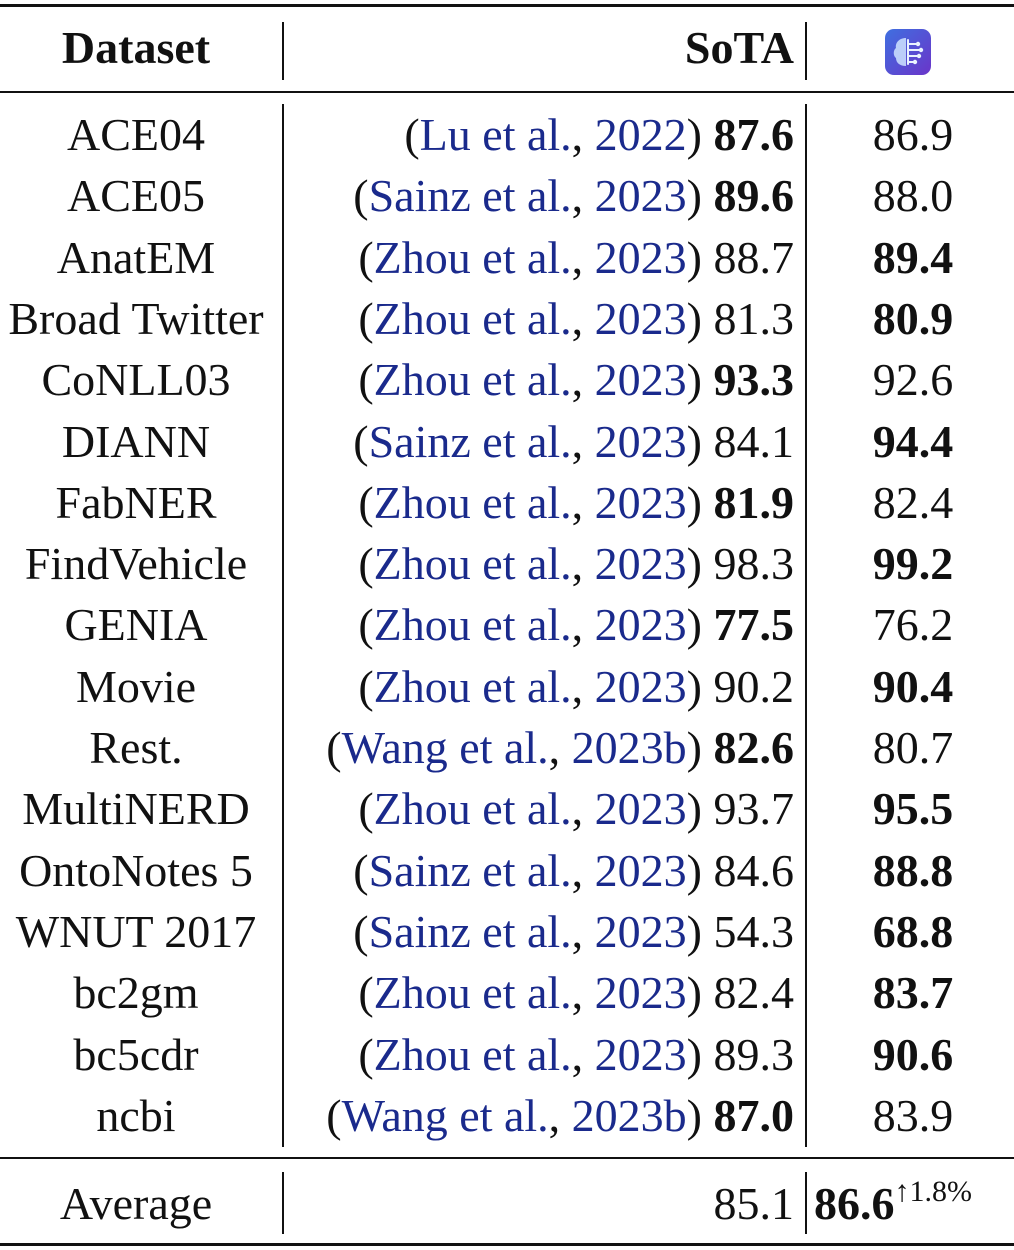 The width and height of the screenshot is (1014, 1250). I want to click on separator-sota-header, so click(806, 51).